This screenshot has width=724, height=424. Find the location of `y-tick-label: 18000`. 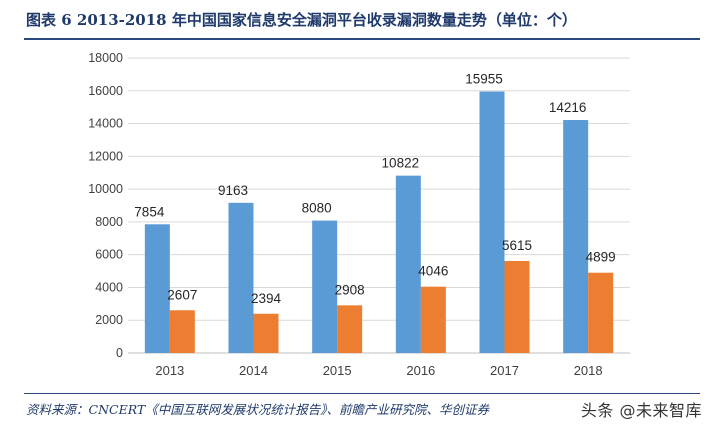

y-tick-label: 18000 is located at coordinates (105, 58).